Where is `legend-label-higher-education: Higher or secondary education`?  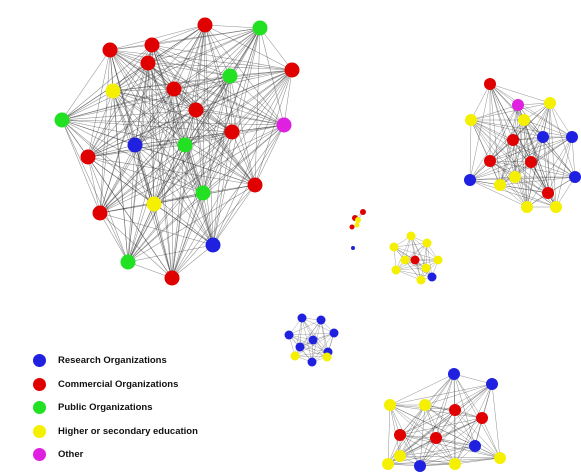
legend-label-higher-education: Higher or secondary education is located at coordinates (128, 431).